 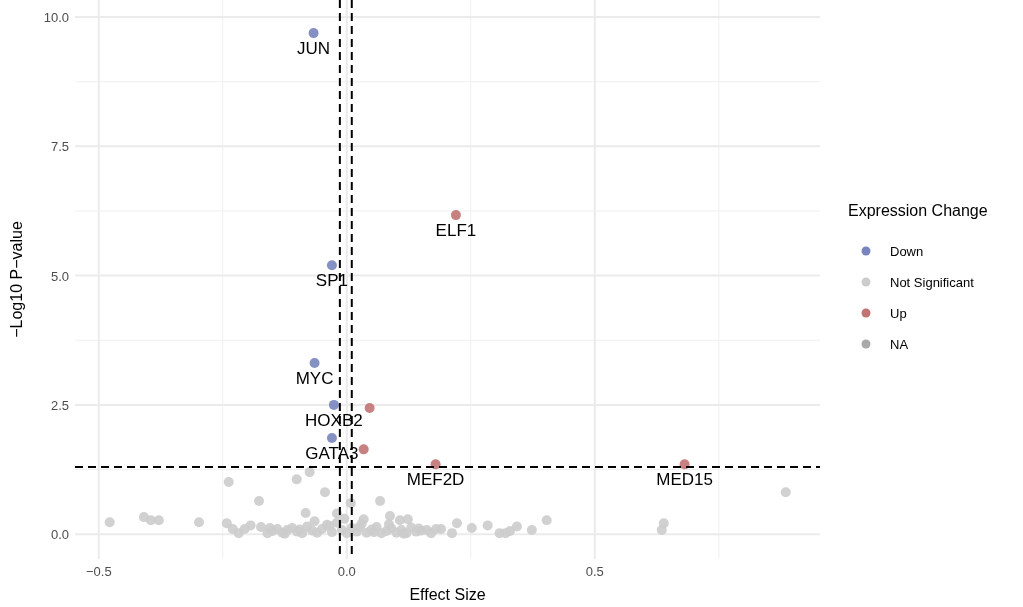 What do you see at coordinates (684, 480) in the screenshot?
I see `annotation: MED15` at bounding box center [684, 480].